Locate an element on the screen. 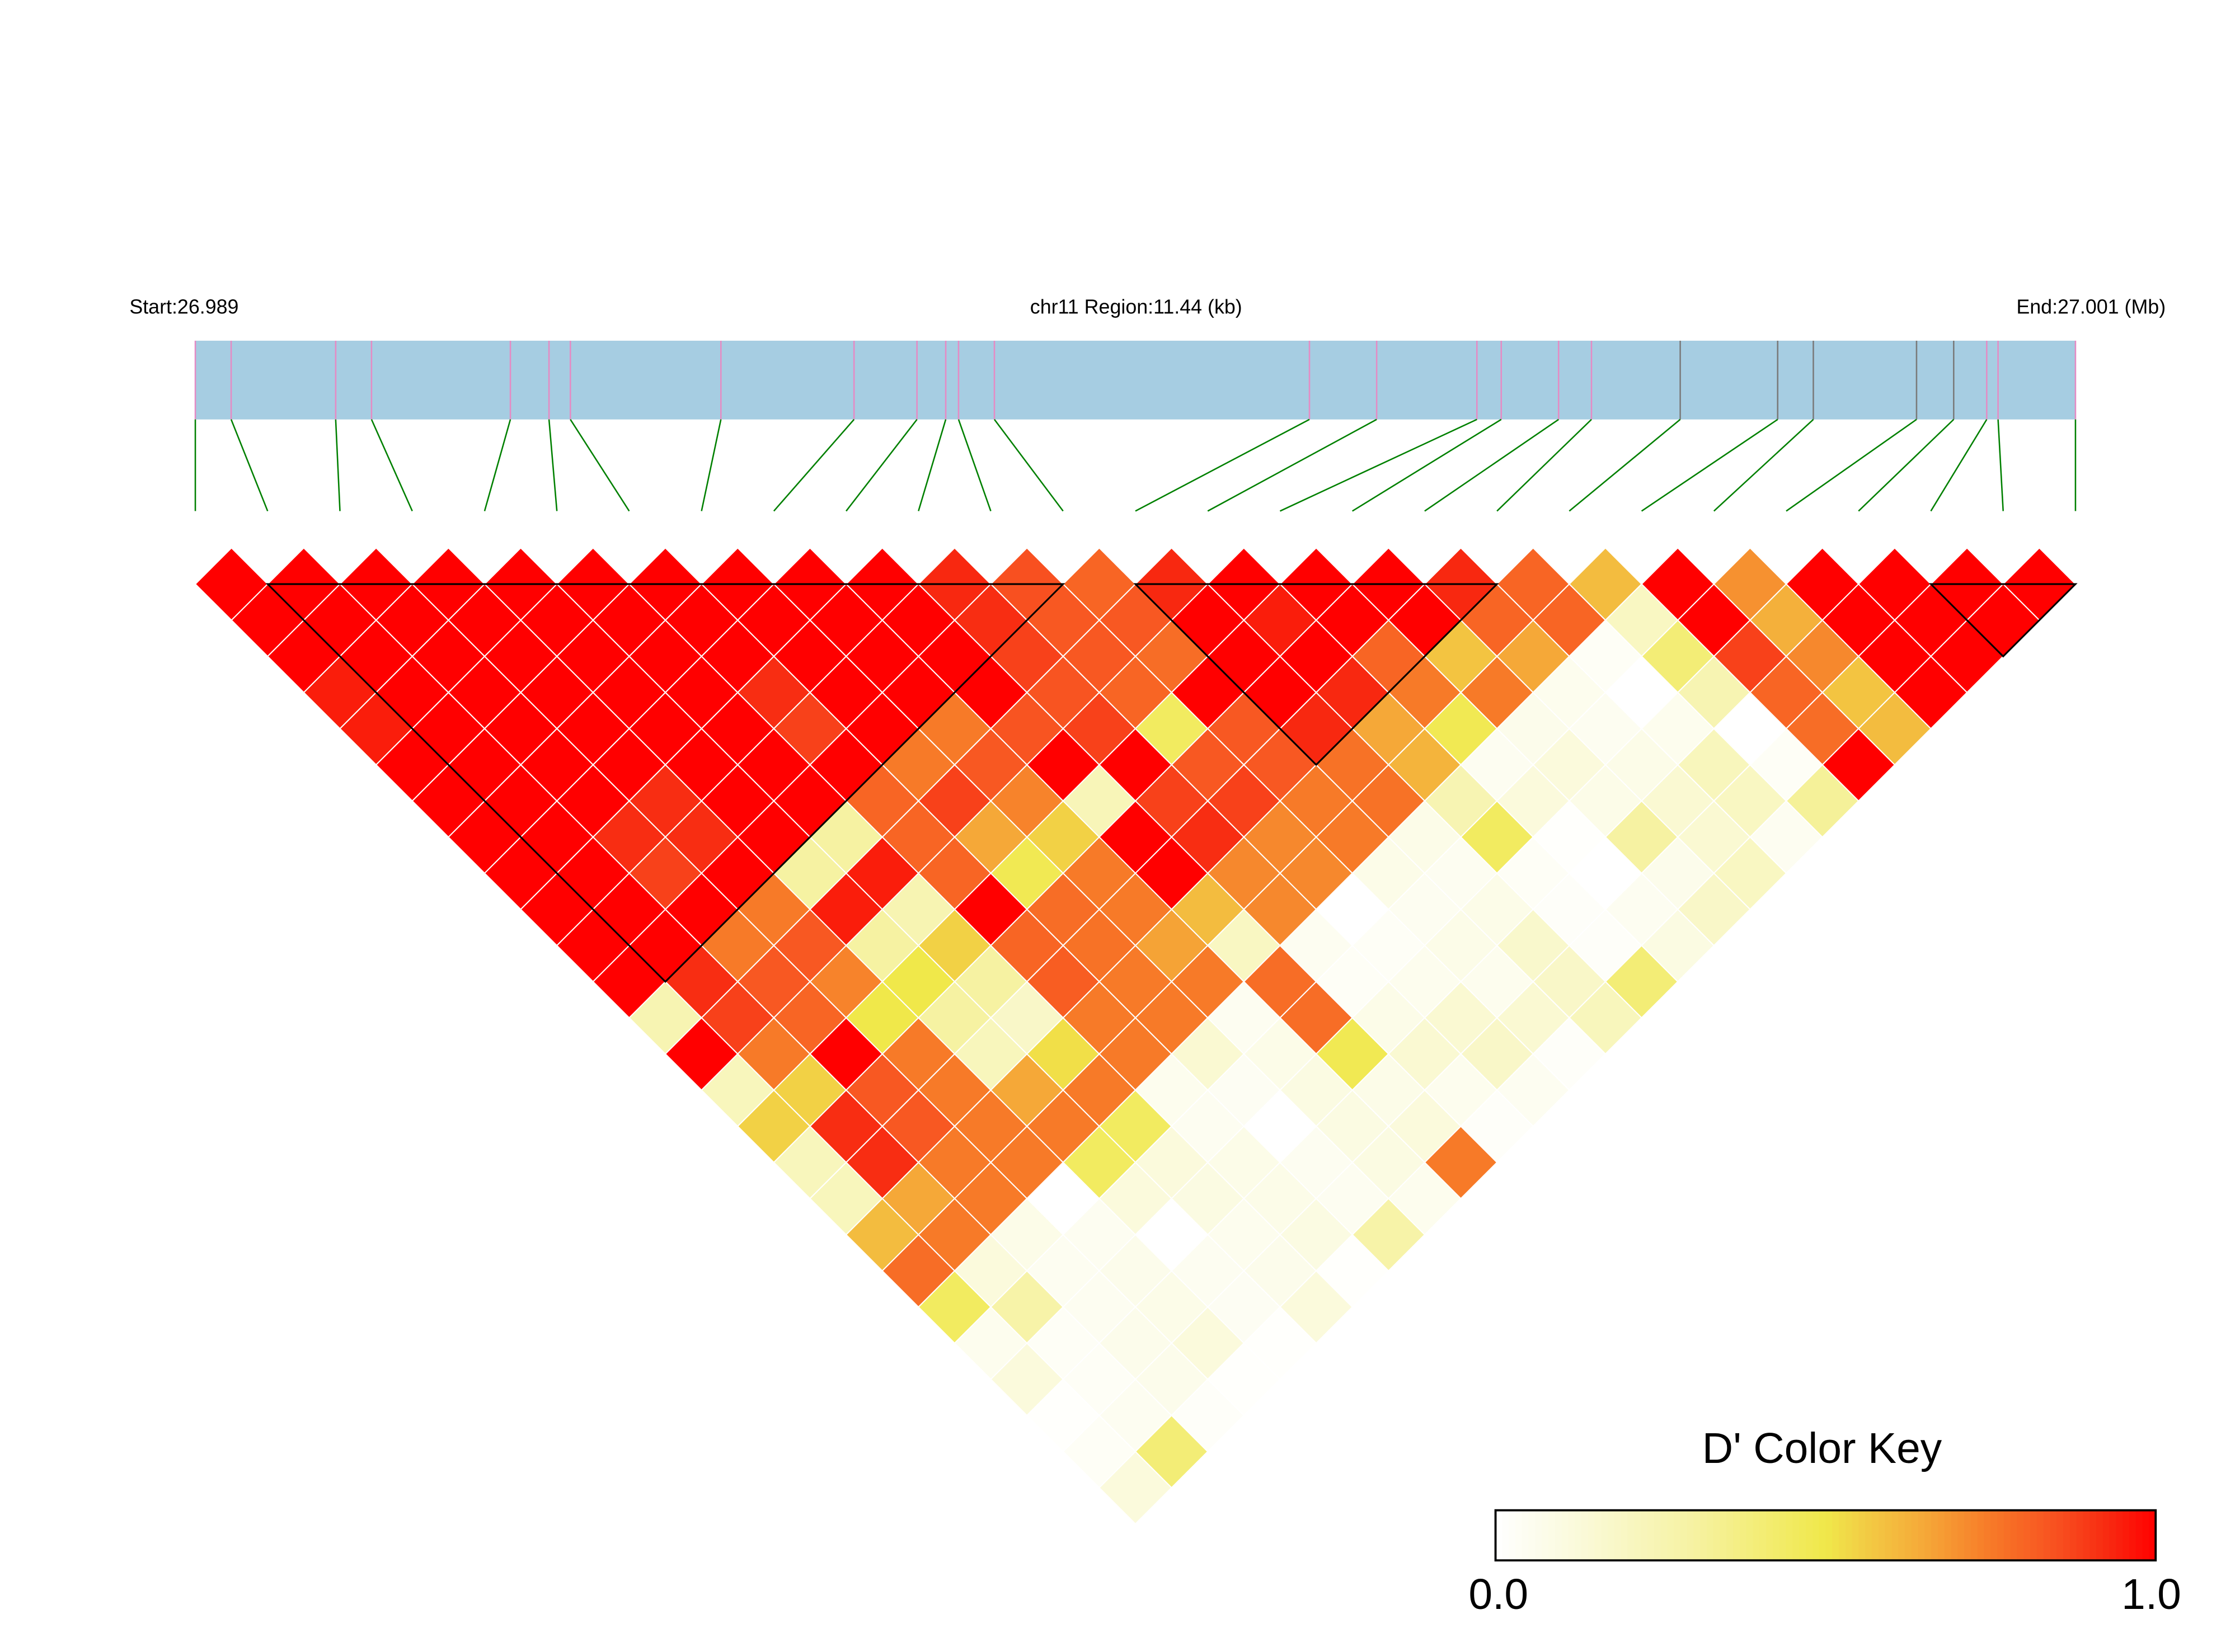  color-key-ramp is located at coordinates (1826, 1536).